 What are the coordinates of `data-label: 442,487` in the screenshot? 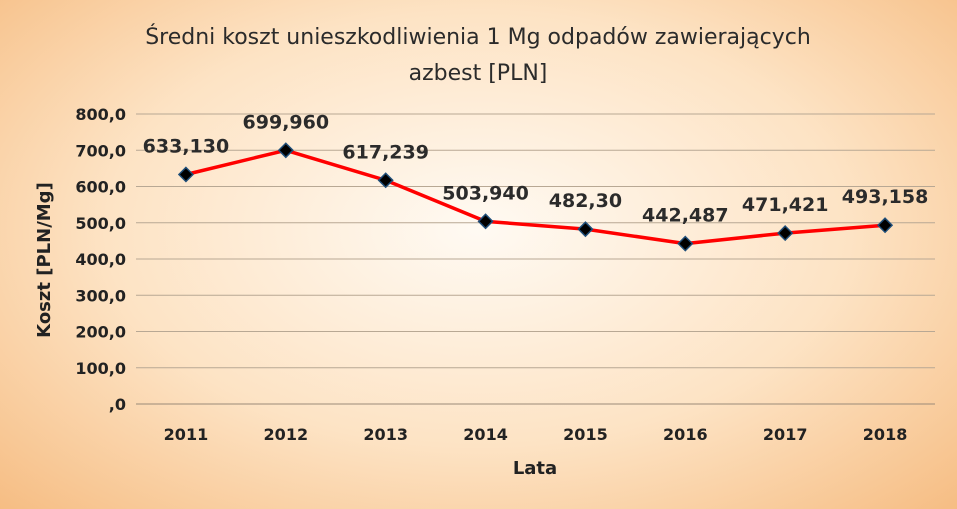 It's located at (685, 216).